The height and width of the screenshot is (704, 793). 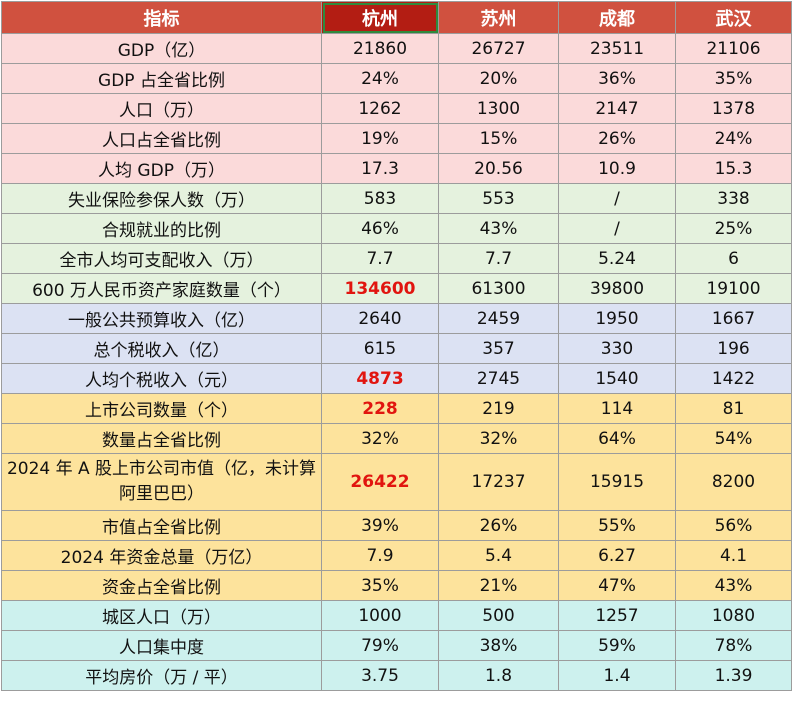 What do you see at coordinates (498, 108) in the screenshot?
I see `cell-suzhou: 1300` at bounding box center [498, 108].